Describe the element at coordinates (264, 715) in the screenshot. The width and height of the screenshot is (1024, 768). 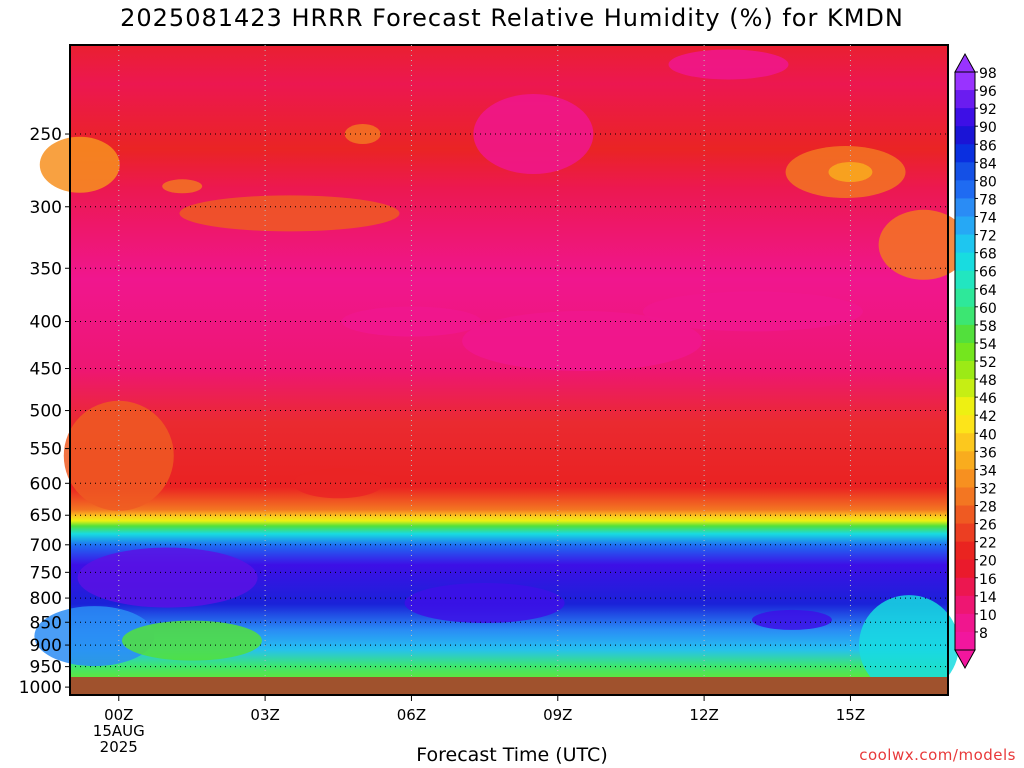
I see `x-tick-label: 03Z` at that location.